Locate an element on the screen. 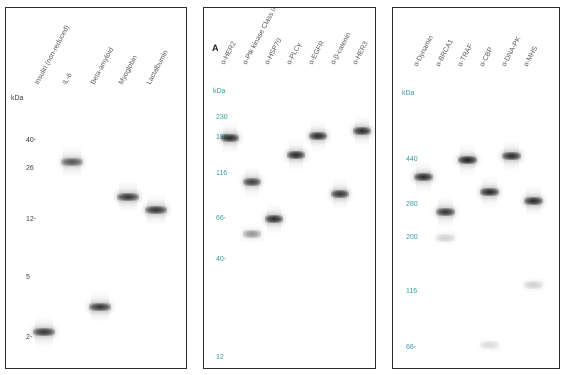  lane-label: α-β-catenin is located at coordinates (341, 48).